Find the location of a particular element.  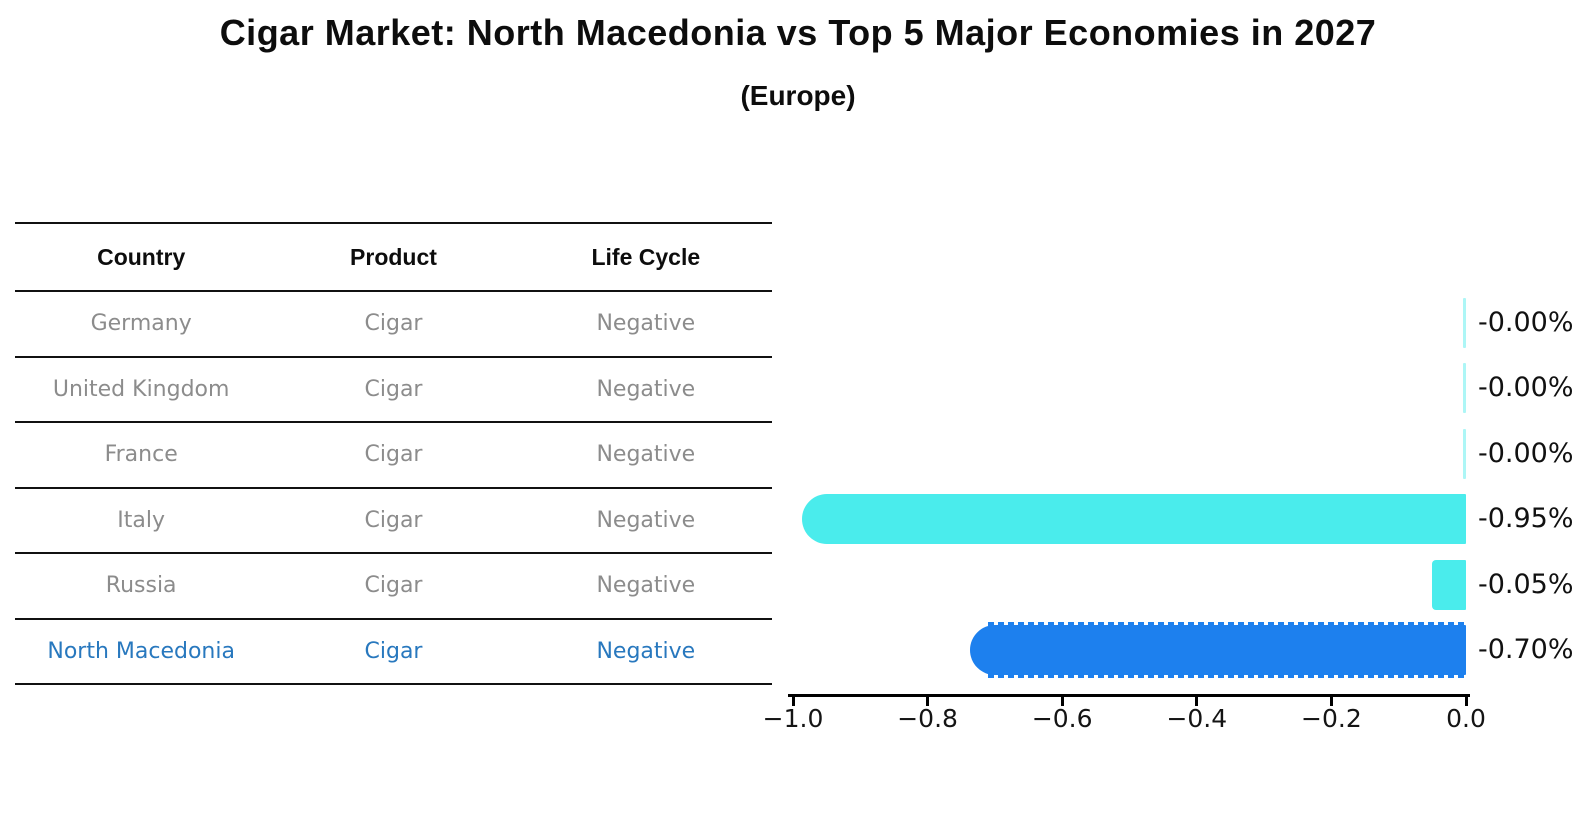

table-row-germany: Germany Cigar Negative is located at coordinates (393, 323).